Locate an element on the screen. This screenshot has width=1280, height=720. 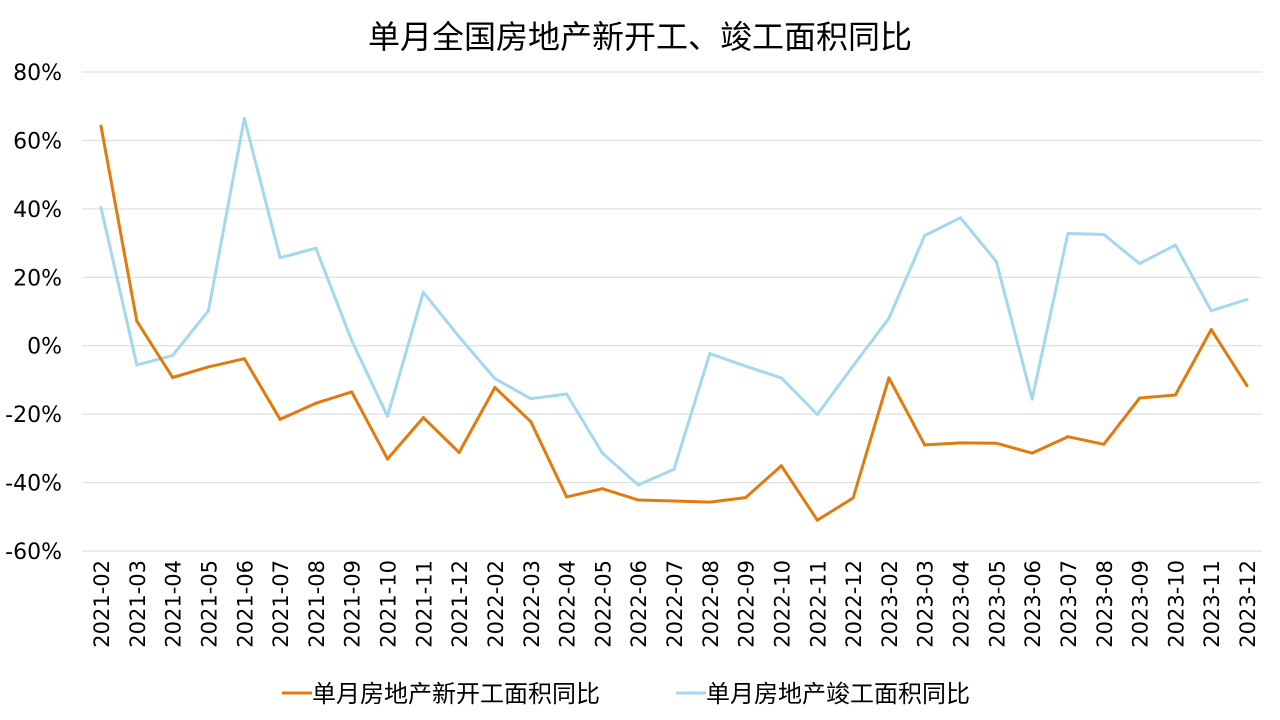
x-tick-label: 2022-08 is located at coordinates (711, 604).